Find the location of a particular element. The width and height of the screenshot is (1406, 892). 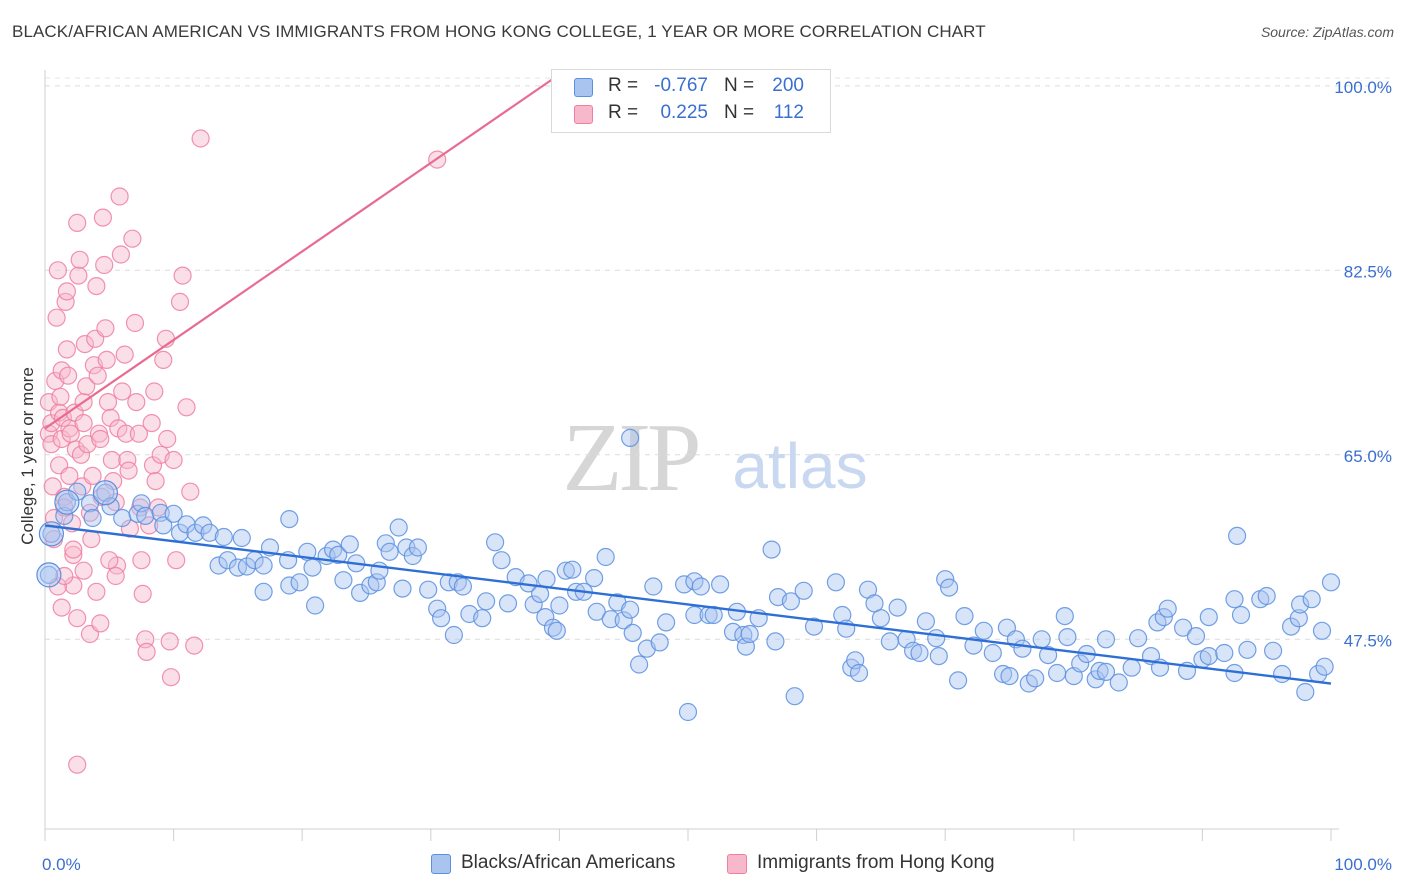

y-tick-label: 82.5% is located at coordinates (1368, 271).